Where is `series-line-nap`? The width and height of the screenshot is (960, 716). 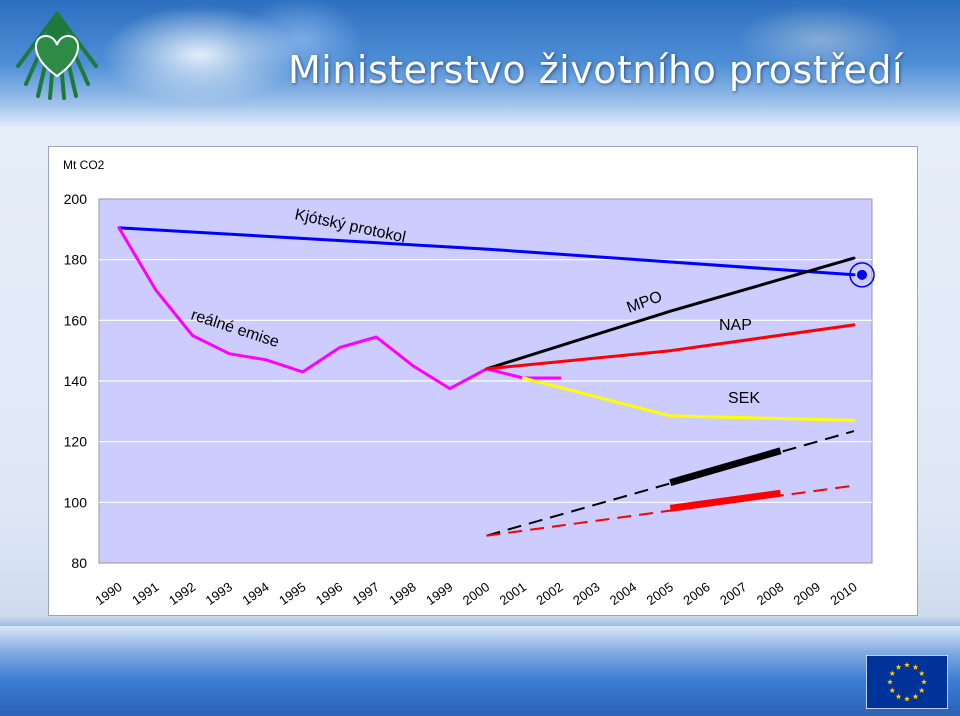 series-line-nap is located at coordinates (670, 347).